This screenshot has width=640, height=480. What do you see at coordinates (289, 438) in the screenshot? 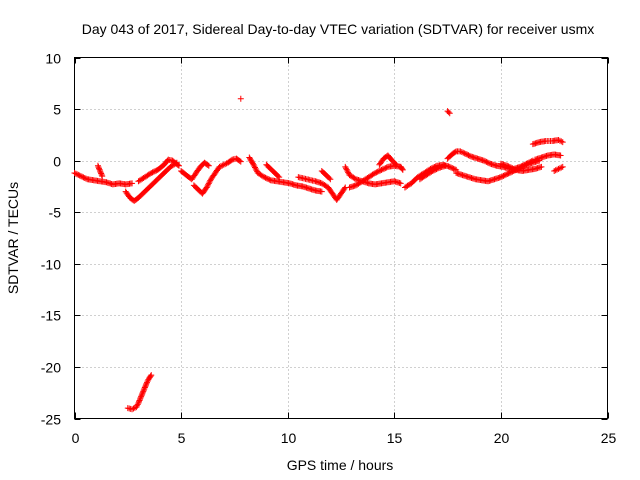
I see `x-tick-label: 10` at bounding box center [289, 438].